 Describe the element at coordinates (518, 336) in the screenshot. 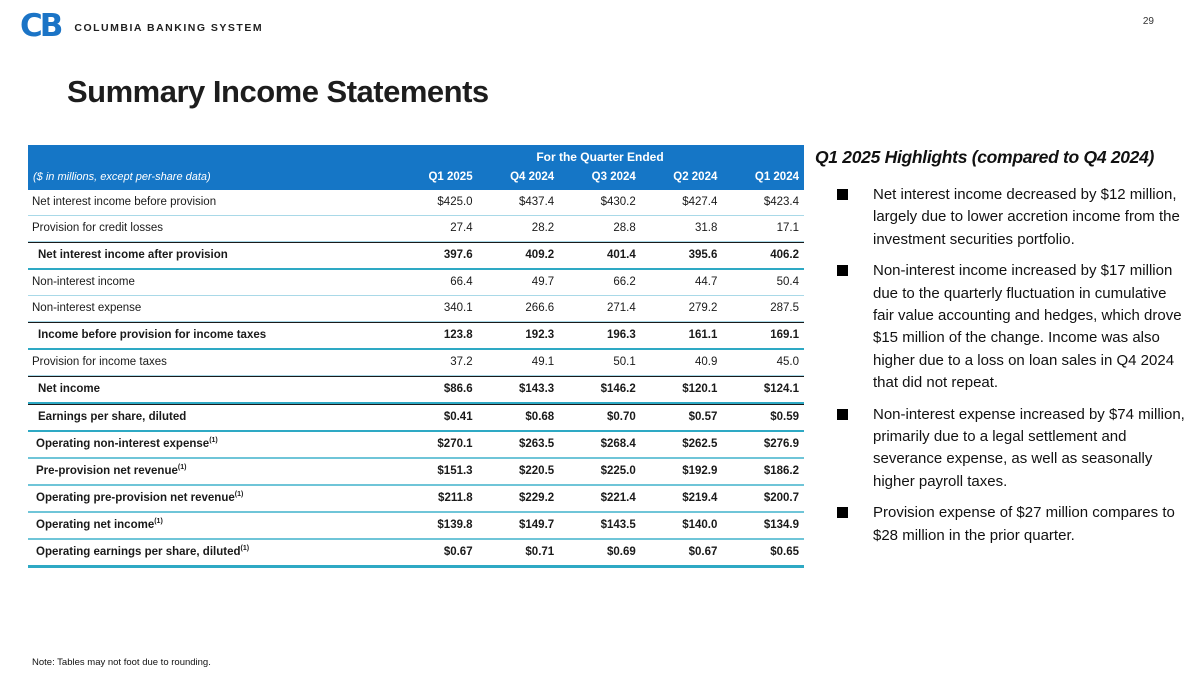

I see `row-value: 192.3` at that location.